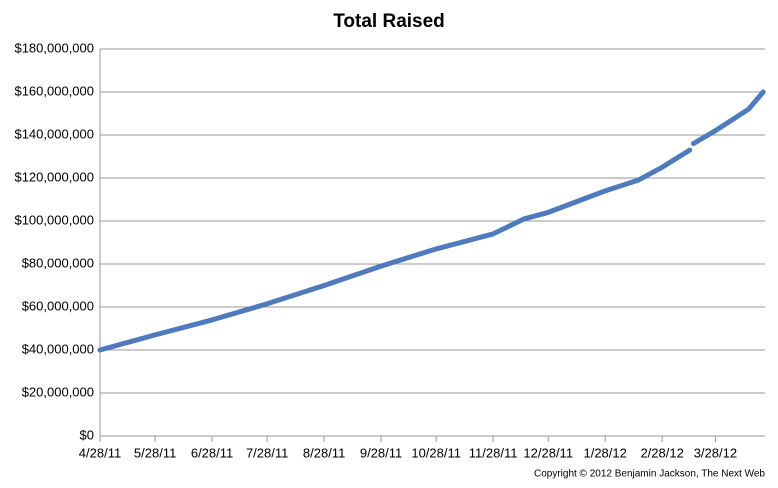  I want to click on x-tick-label: 7/28/11, so click(267, 452).